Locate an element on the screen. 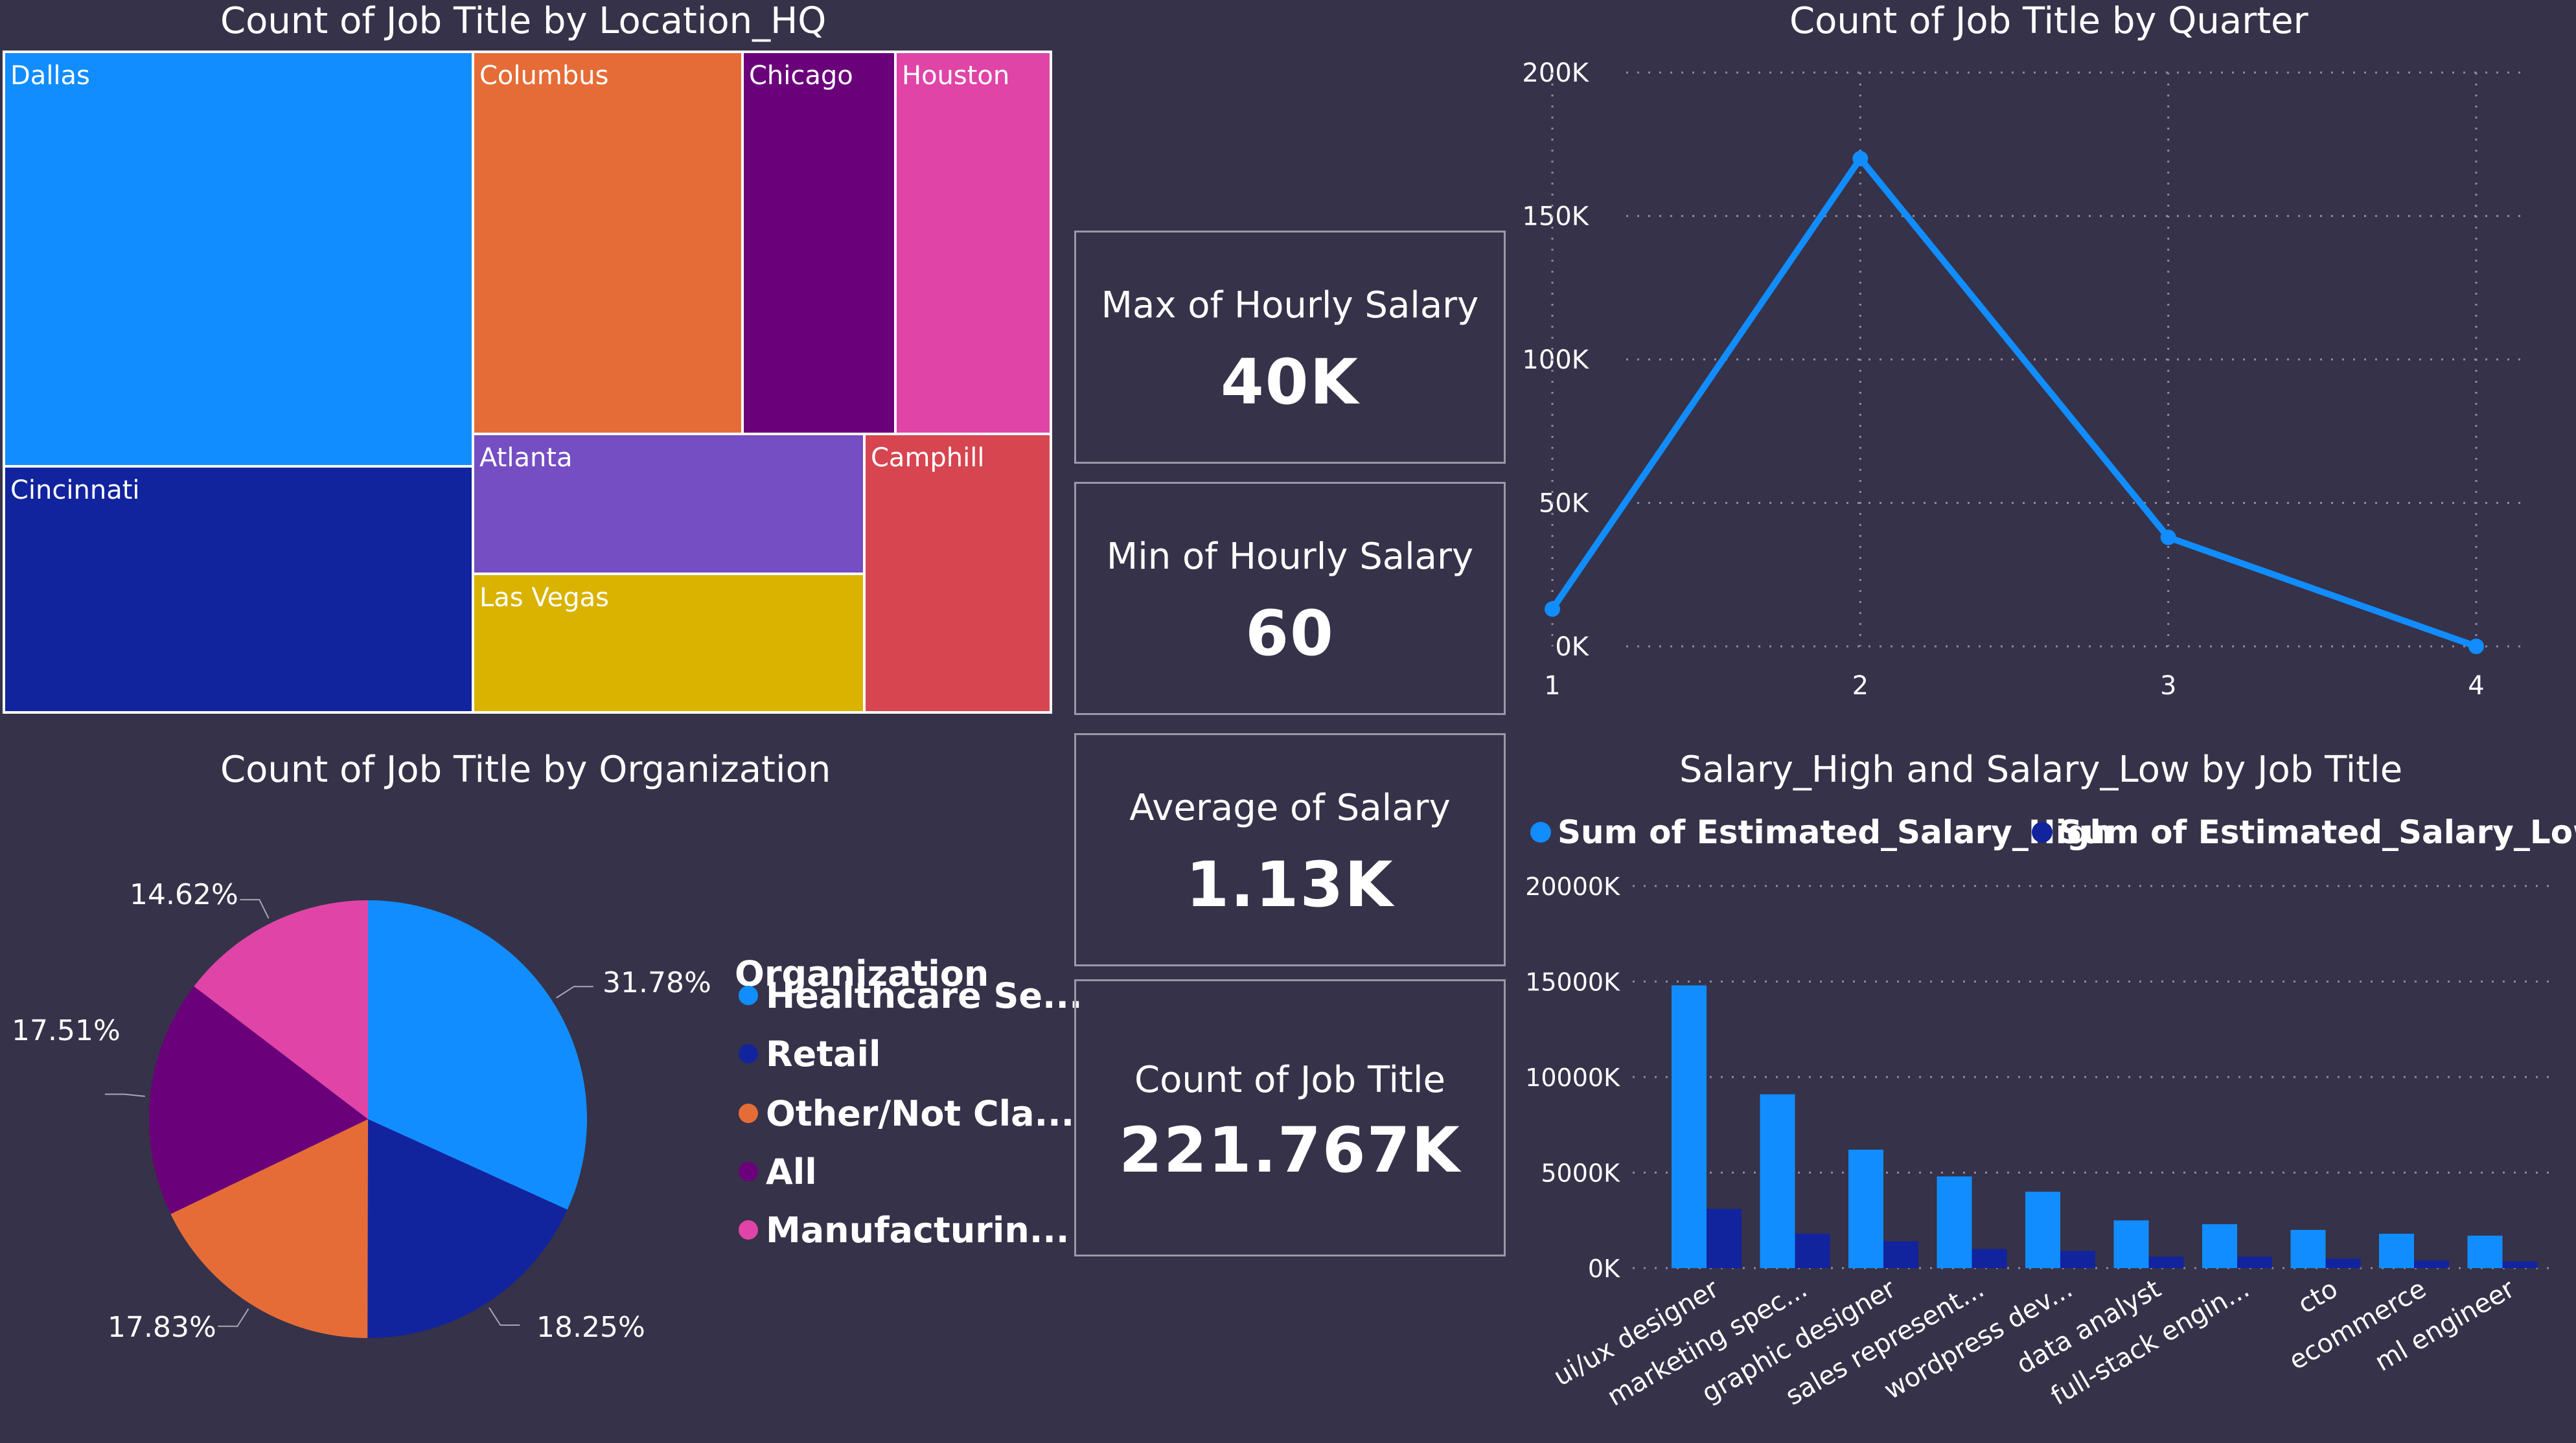  legend-label: All is located at coordinates (791, 1172).